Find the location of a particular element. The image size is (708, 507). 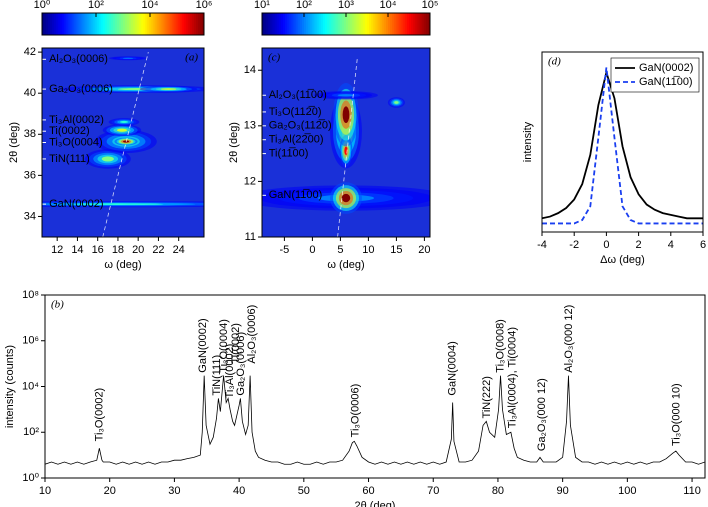

y-tick-label: 36 is located at coordinates (30, 175).